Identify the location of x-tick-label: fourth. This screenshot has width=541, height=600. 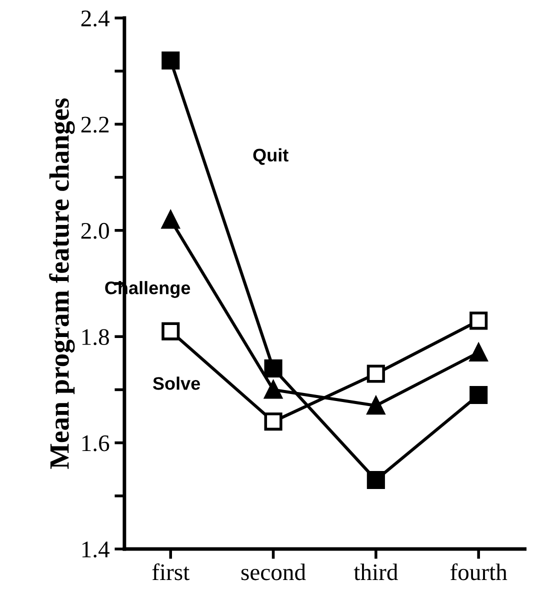
(479, 571).